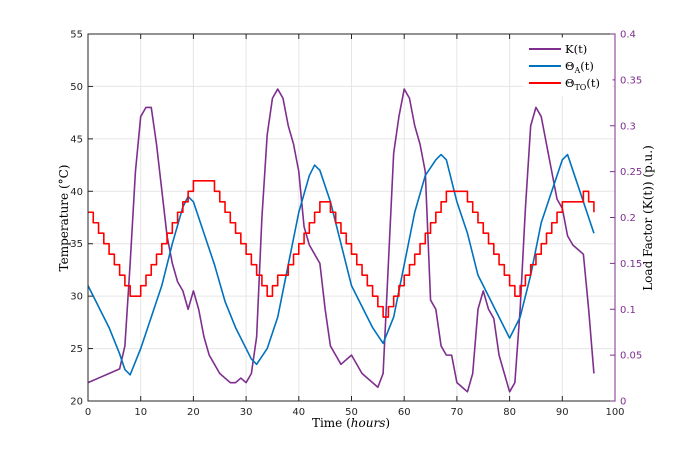 This screenshot has width=675, height=450. What do you see at coordinates (623, 402) in the screenshot?
I see `y-right-tick-label: 0` at bounding box center [623, 402].